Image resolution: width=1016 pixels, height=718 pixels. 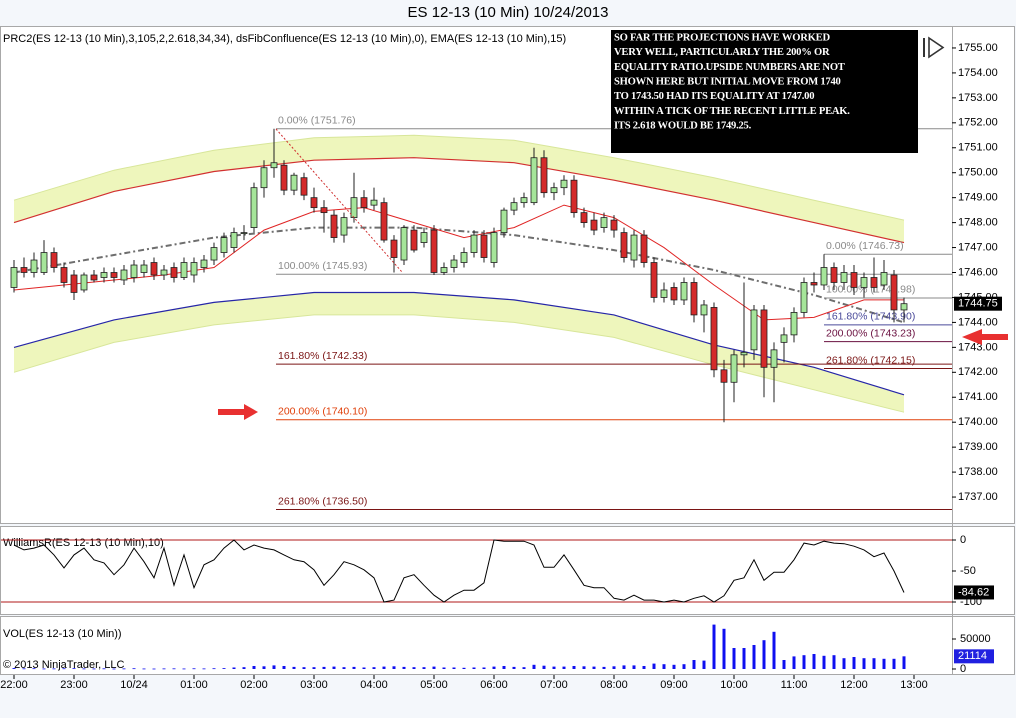 What do you see at coordinates (764, 91) in the screenshot?
I see `annotation-box` at bounding box center [764, 91].